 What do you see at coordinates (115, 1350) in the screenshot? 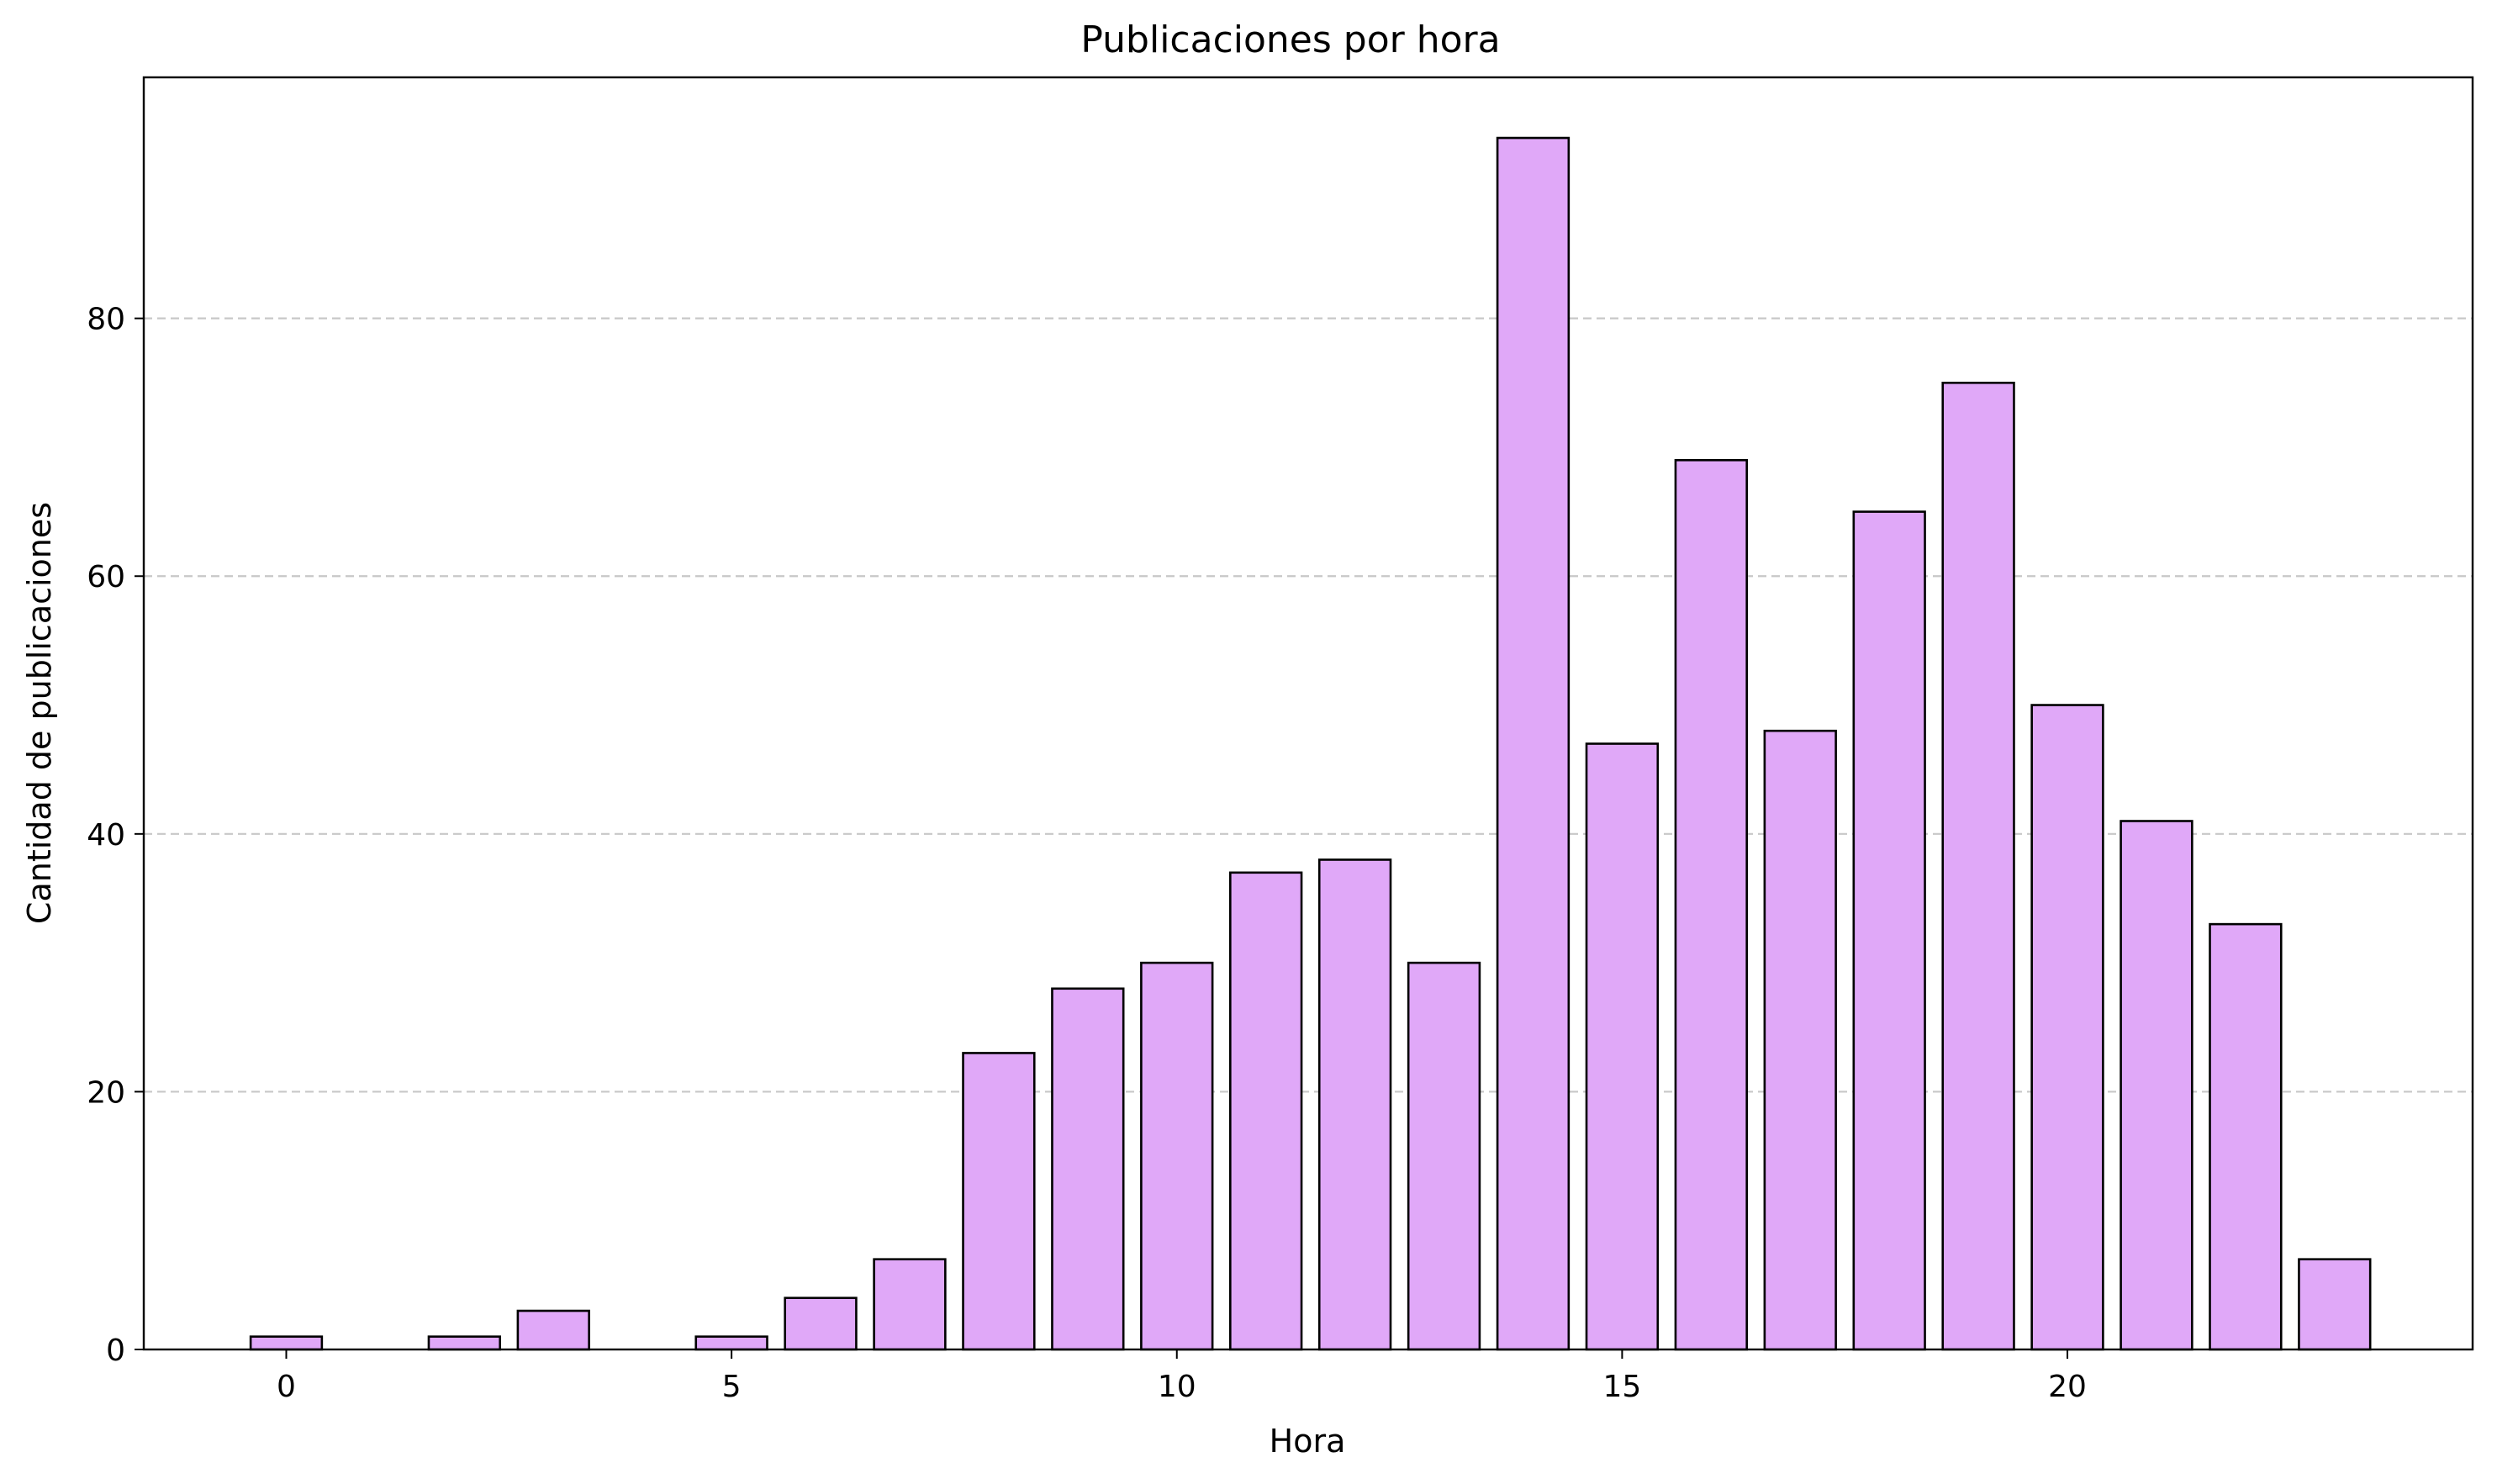
I see `y-tick-label: 0` at bounding box center [115, 1350].